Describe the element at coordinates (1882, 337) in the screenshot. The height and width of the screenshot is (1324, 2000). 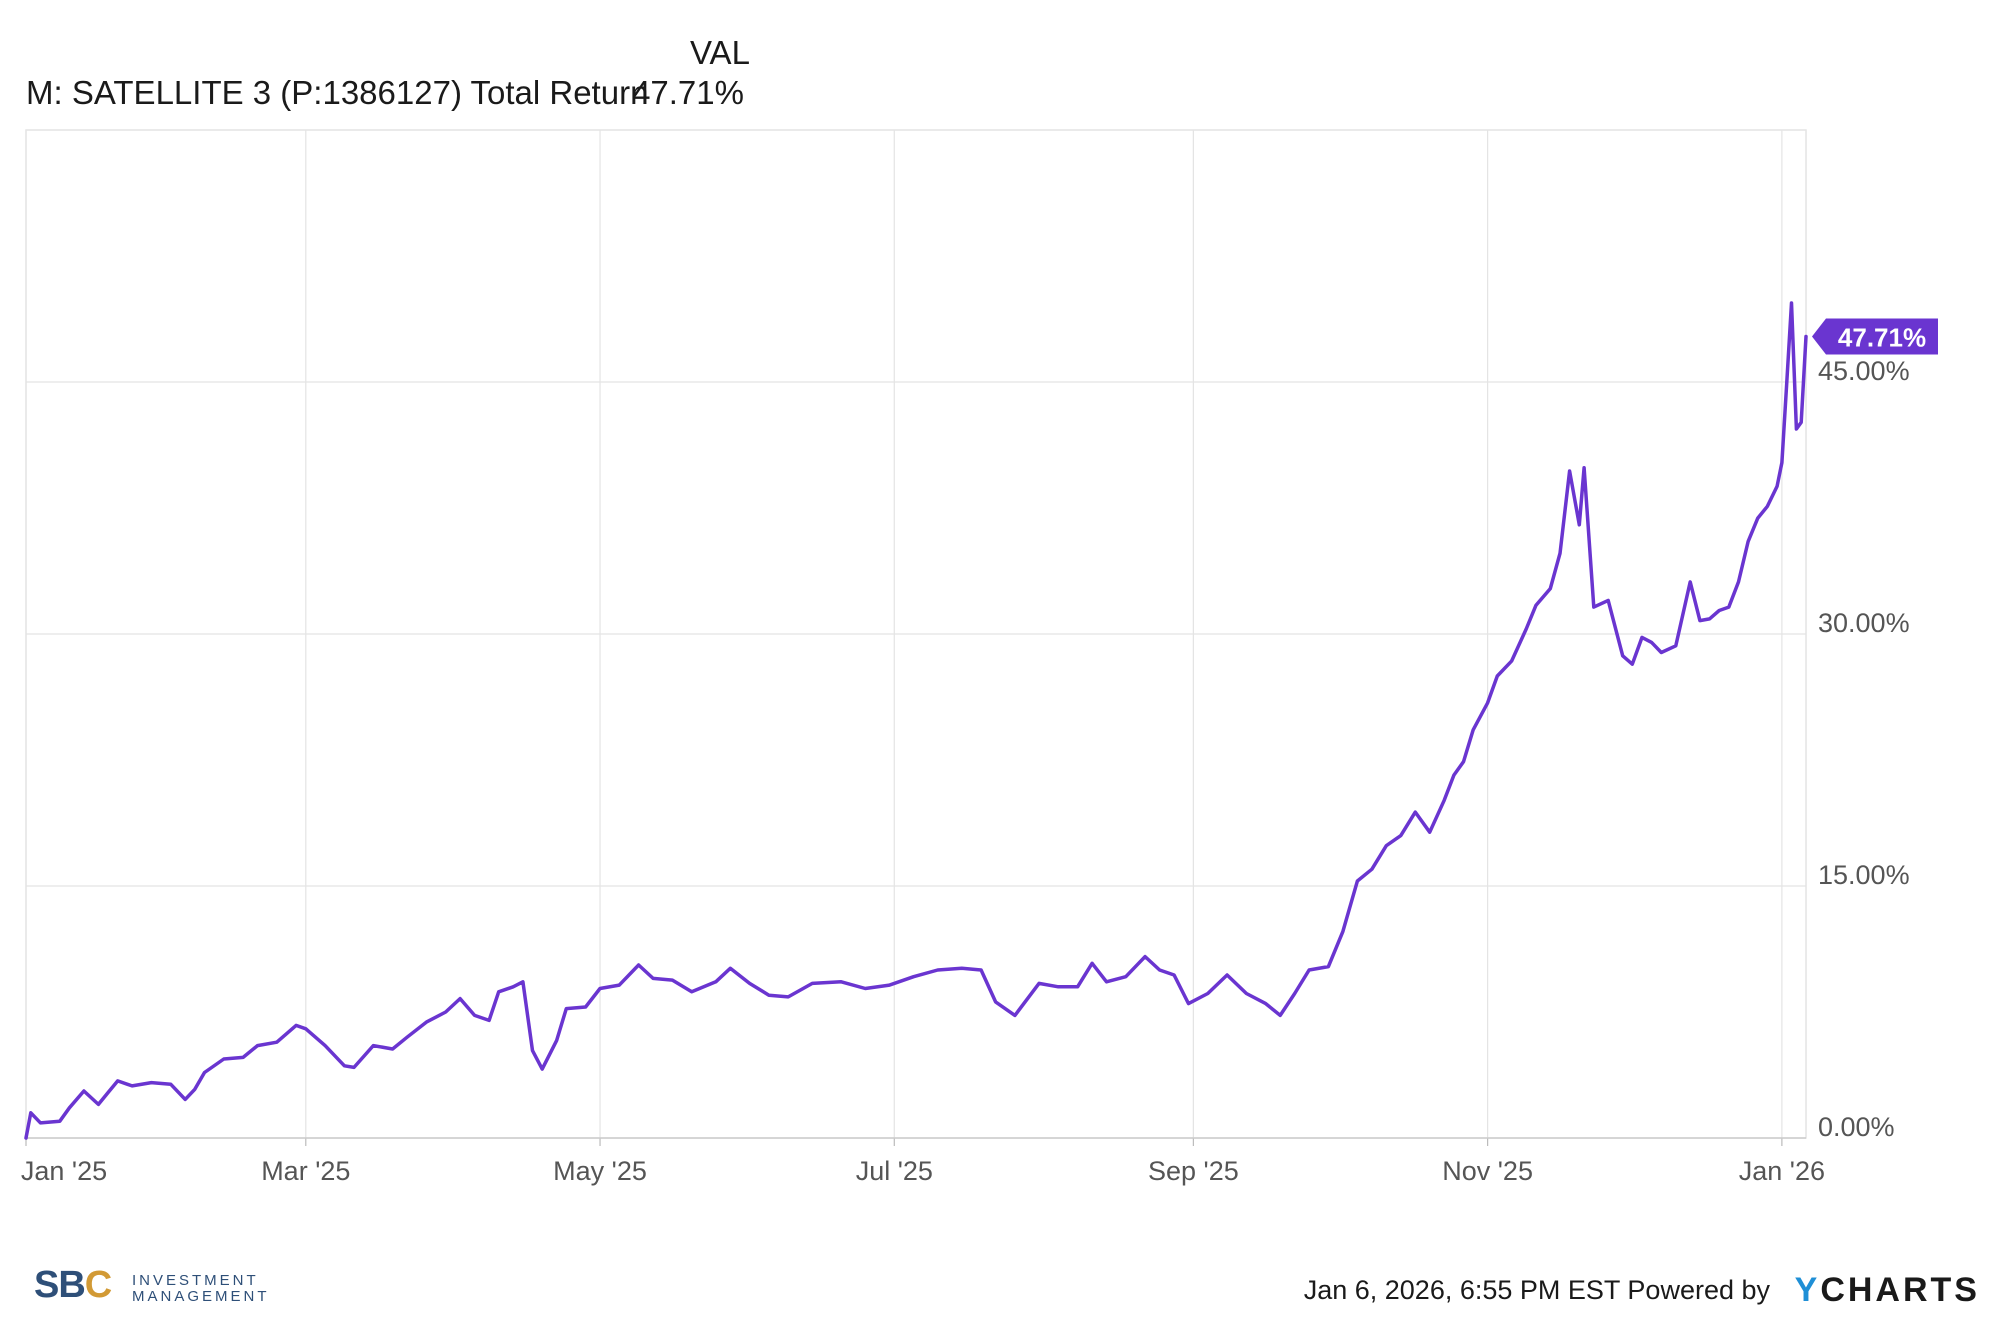
I see `end-value-label: 47.71%` at that location.